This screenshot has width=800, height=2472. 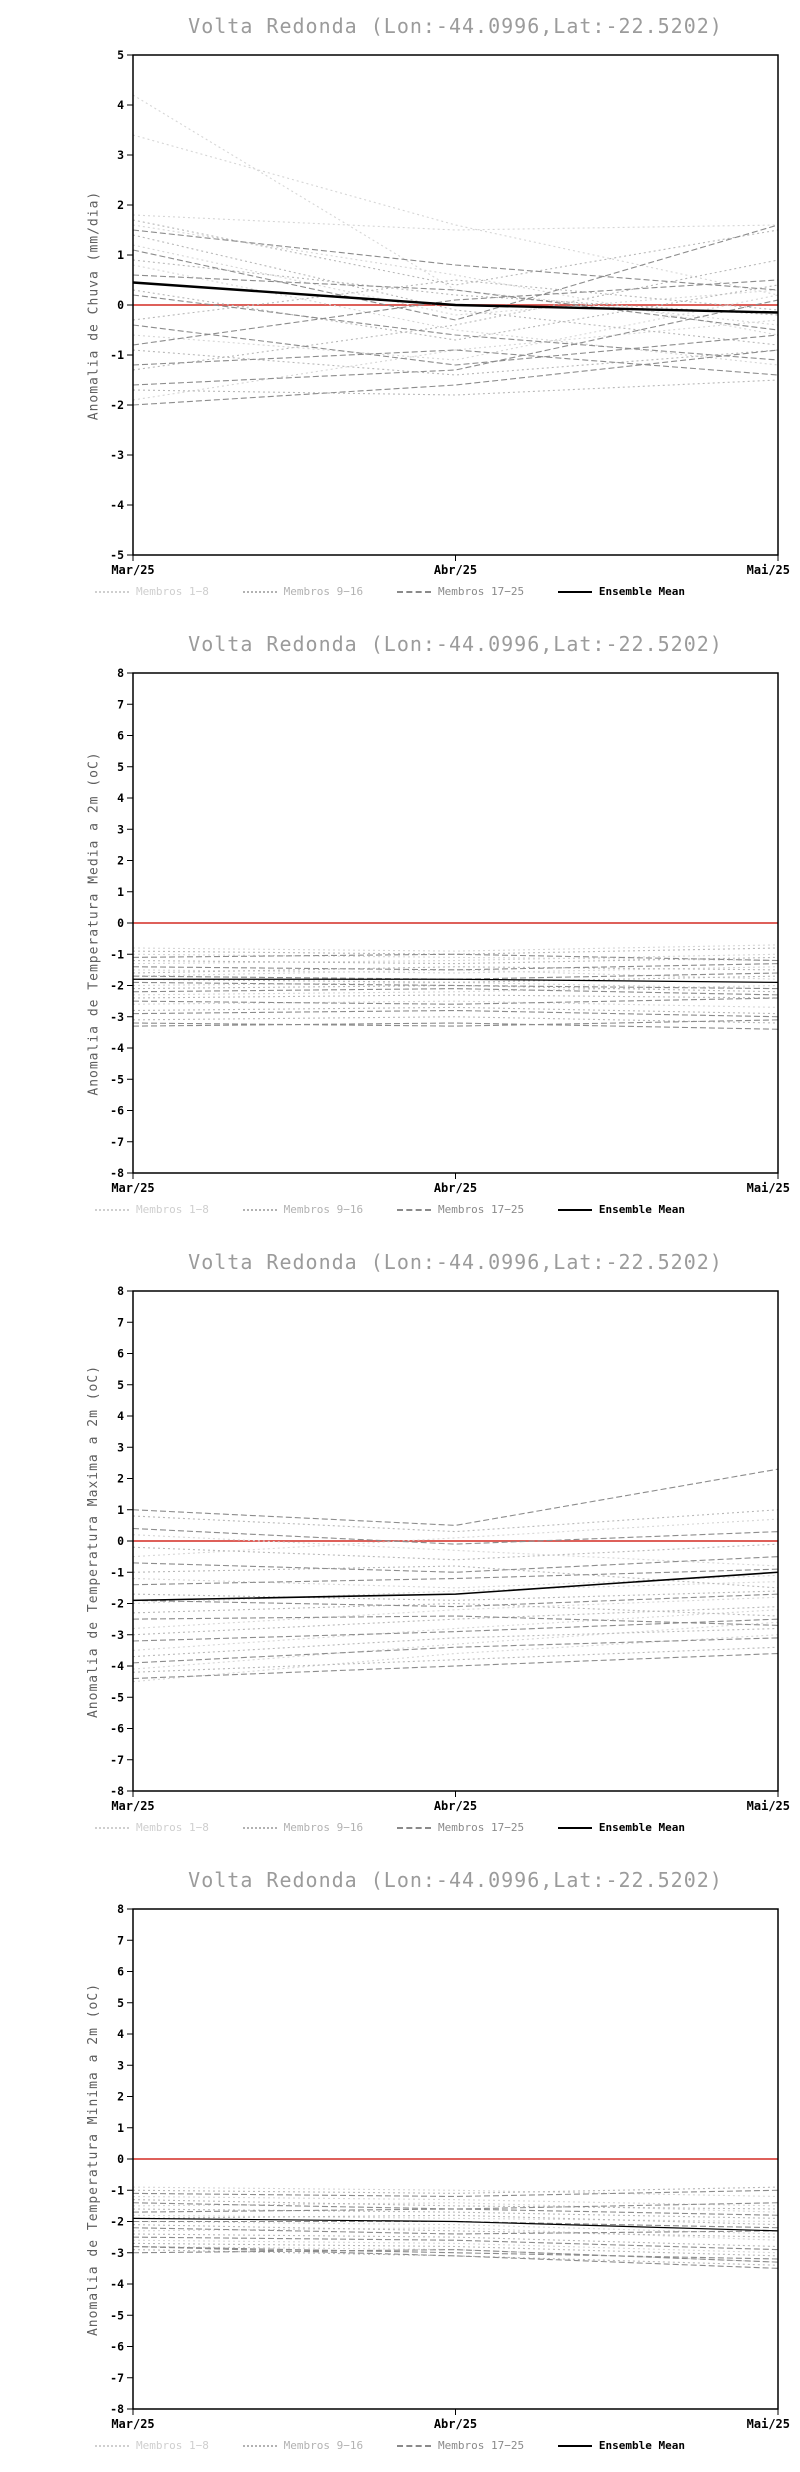 I want to click on legend-label: Membros 1−8, so click(x=172, y=1827).